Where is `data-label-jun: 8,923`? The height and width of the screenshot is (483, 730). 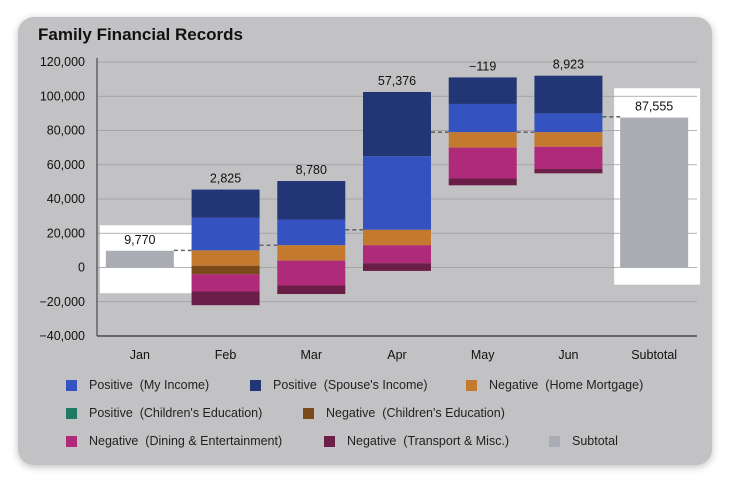
data-label-jun: 8,923 is located at coordinates (568, 65).